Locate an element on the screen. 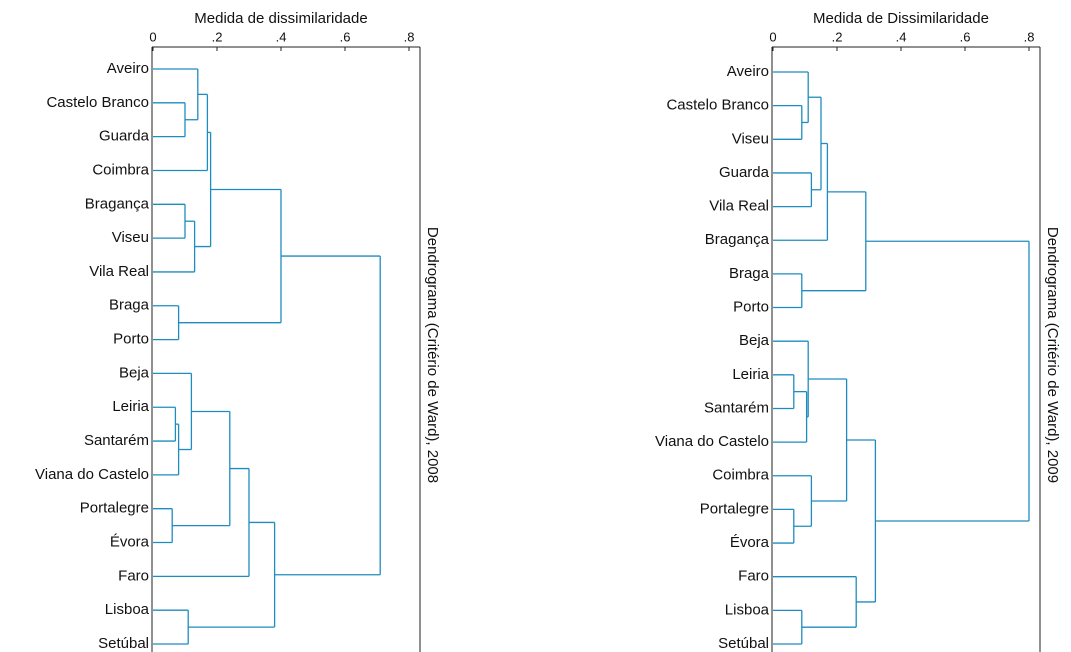 This screenshot has height=652, width=1071. chart-title: Dendrograma (Critério de Ward), 2008 is located at coordinates (432, 355).